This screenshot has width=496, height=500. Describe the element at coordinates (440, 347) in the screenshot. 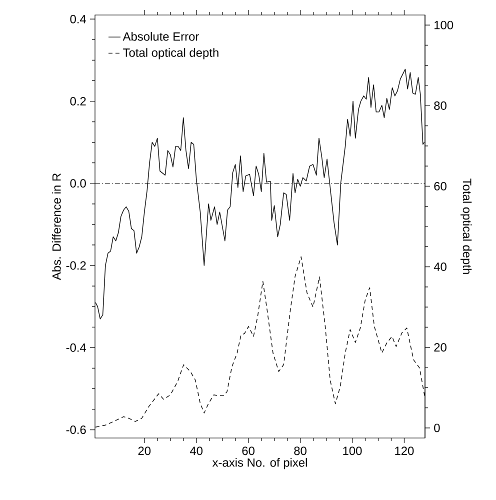

I see `y2-tick-label: 20` at that location.